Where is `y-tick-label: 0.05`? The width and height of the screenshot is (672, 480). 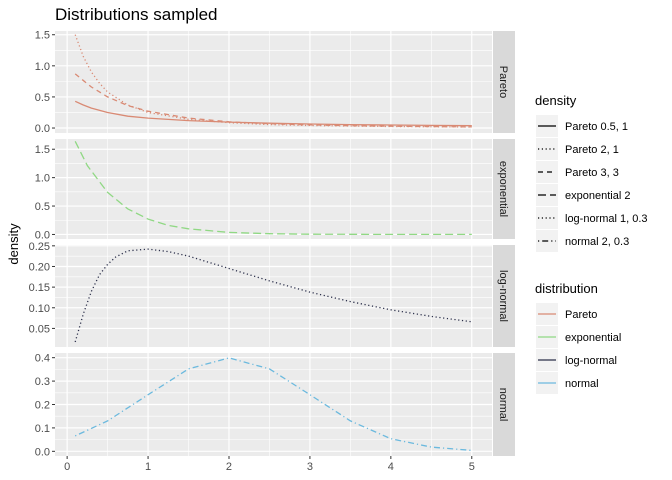 y-tick-label: 0.05 is located at coordinates (39, 329).